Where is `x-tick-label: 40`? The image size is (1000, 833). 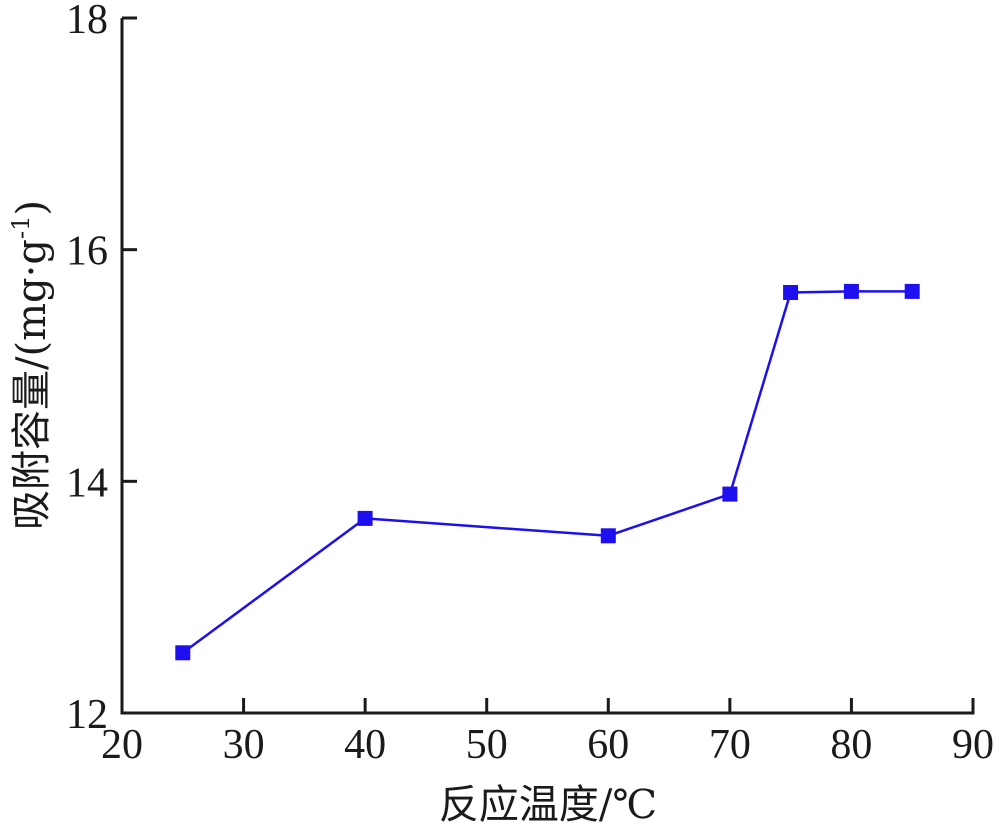
x-tick-label: 40 is located at coordinates (365, 745).